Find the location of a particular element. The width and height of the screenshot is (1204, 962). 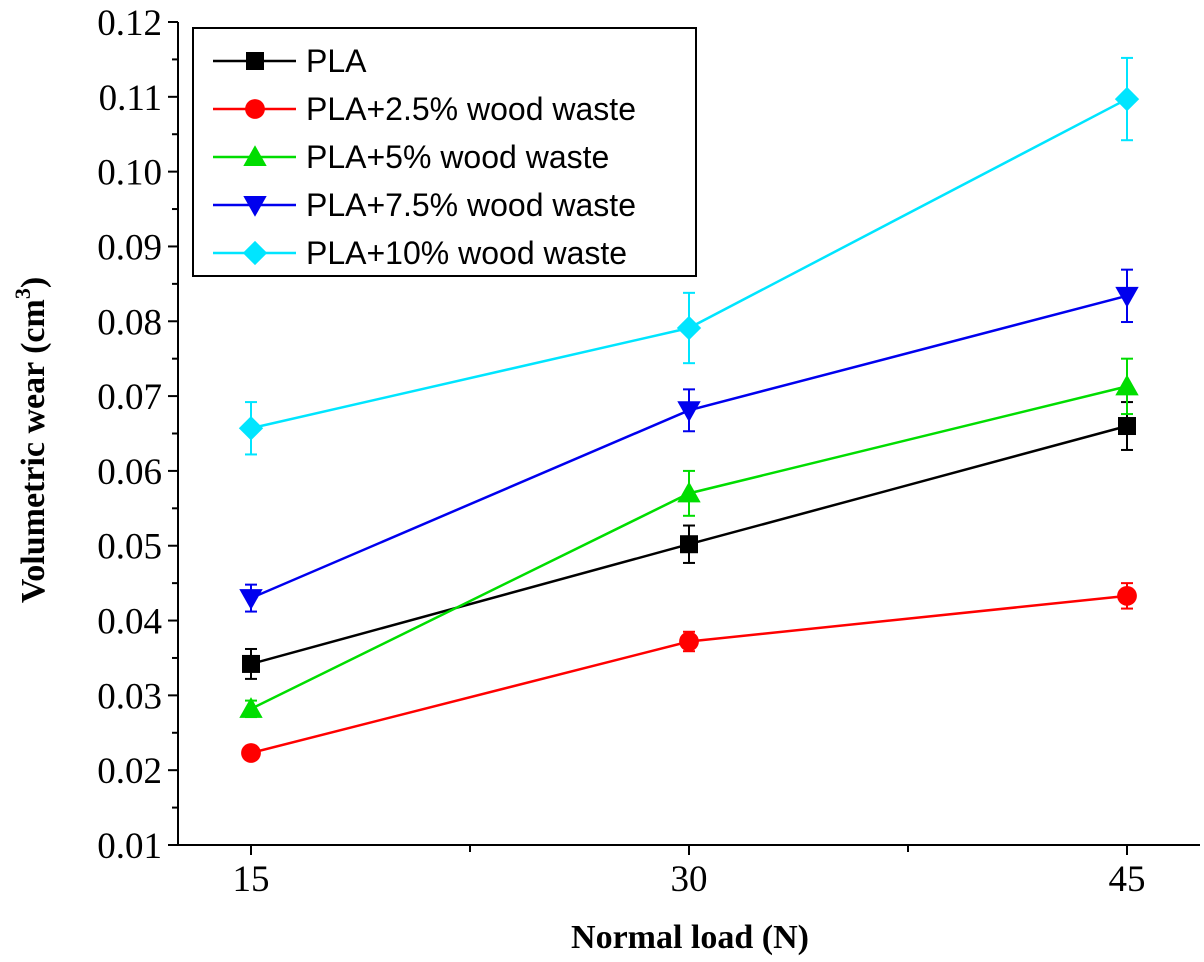

x-axis-title: Normal load (N) is located at coordinates (690, 937).